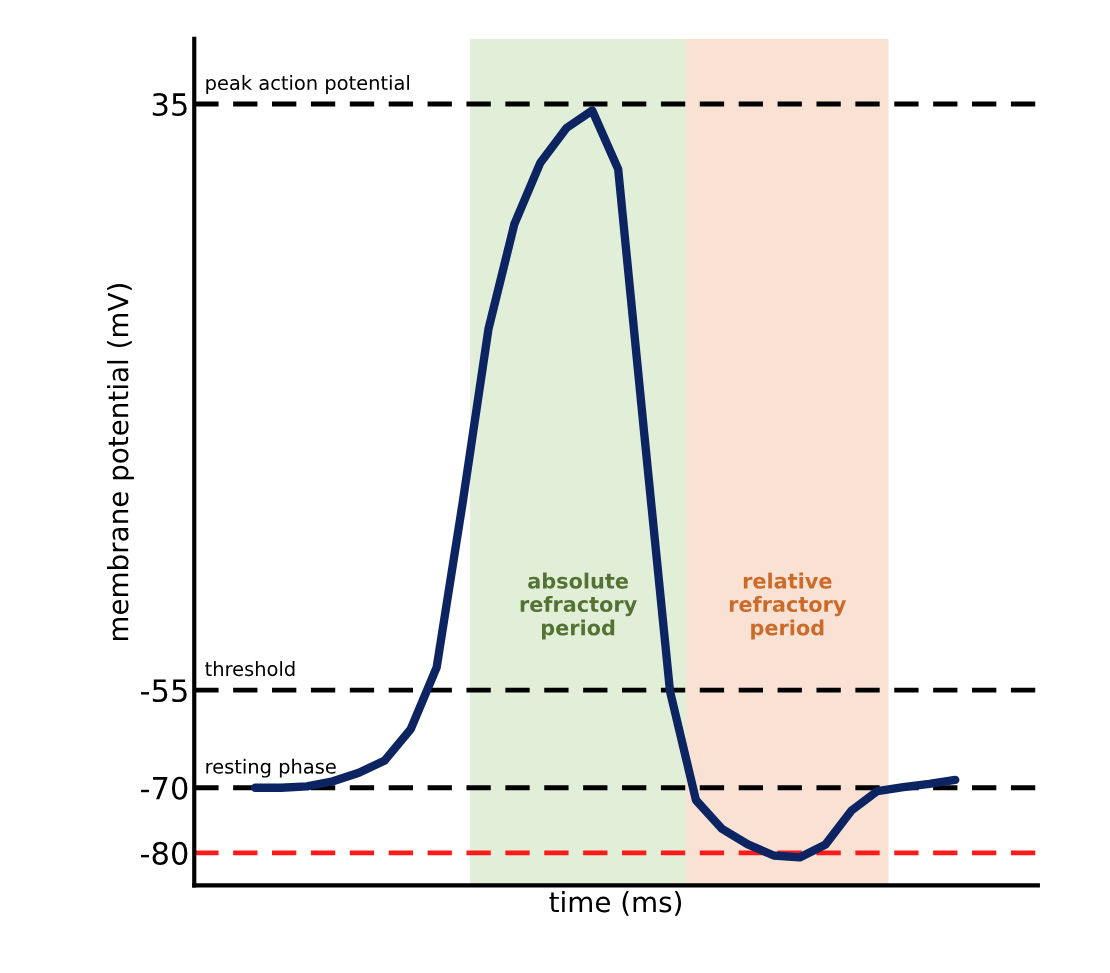 The image size is (1110, 973). Describe the element at coordinates (307, 84) in the screenshot. I see `ref-line-label: peak action potential` at that location.